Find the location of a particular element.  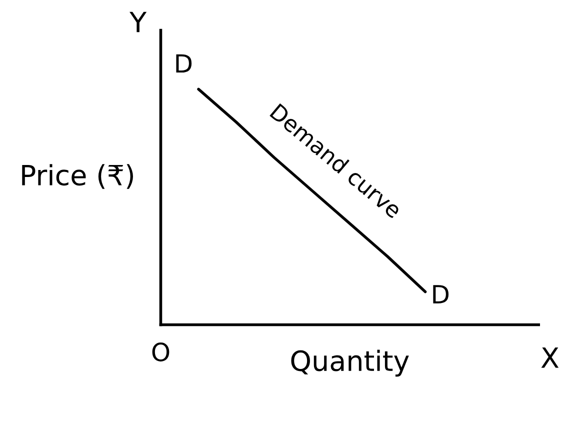

annotation: D is located at coordinates (441, 294).